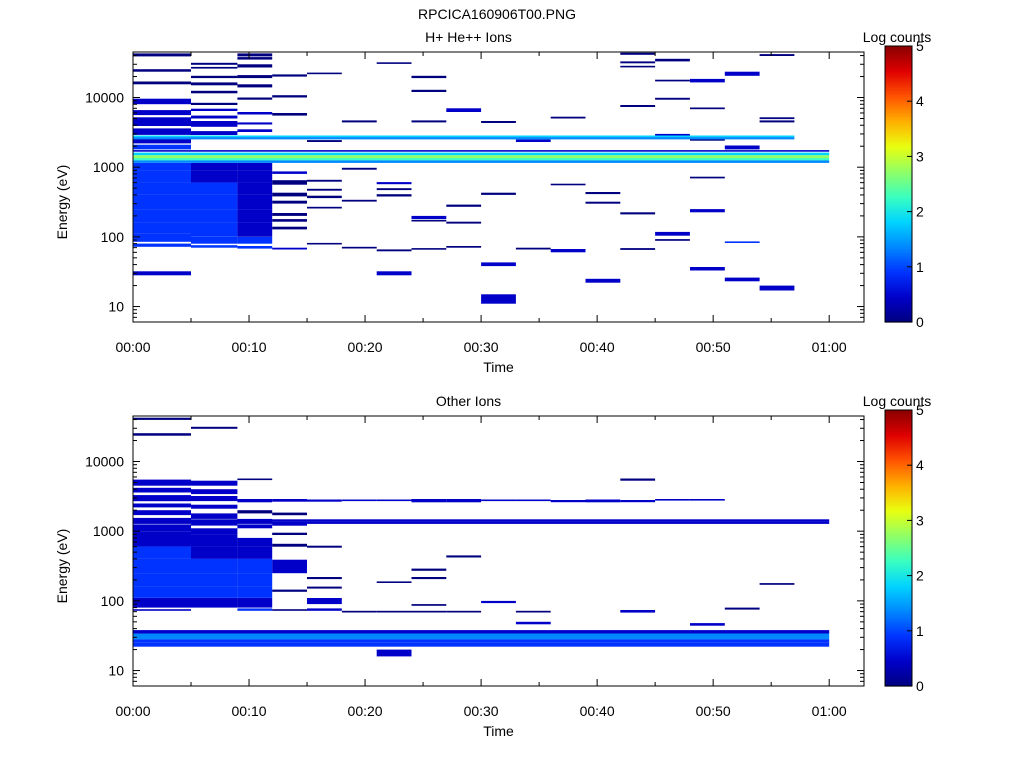  What do you see at coordinates (113, 237) in the screenshot?
I see `y-tick-label: 100` at bounding box center [113, 237].